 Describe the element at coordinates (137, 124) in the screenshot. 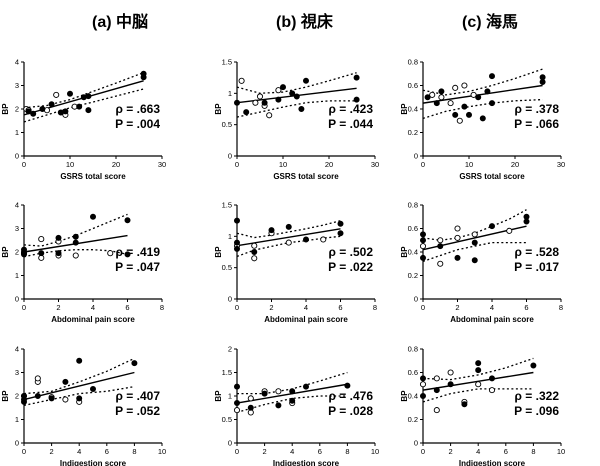

I see `p-value-label: P = .004` at that location.